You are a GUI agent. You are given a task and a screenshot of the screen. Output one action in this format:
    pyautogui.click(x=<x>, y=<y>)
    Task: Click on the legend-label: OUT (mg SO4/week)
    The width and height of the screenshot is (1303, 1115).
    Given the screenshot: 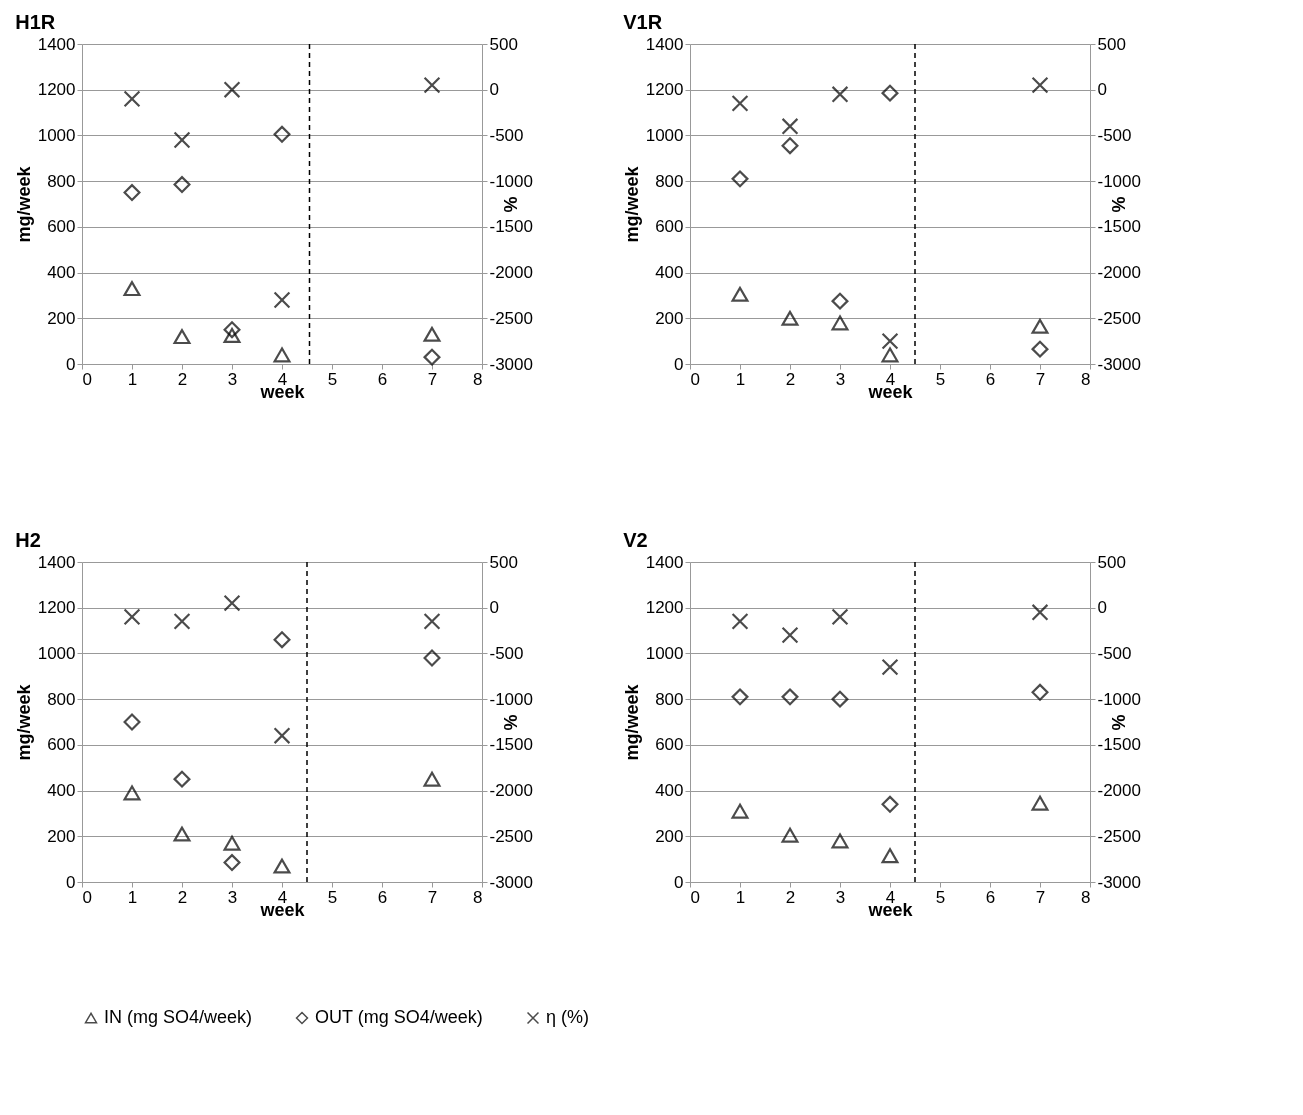 What is the action you would take?
    pyautogui.click(x=399, y=1017)
    